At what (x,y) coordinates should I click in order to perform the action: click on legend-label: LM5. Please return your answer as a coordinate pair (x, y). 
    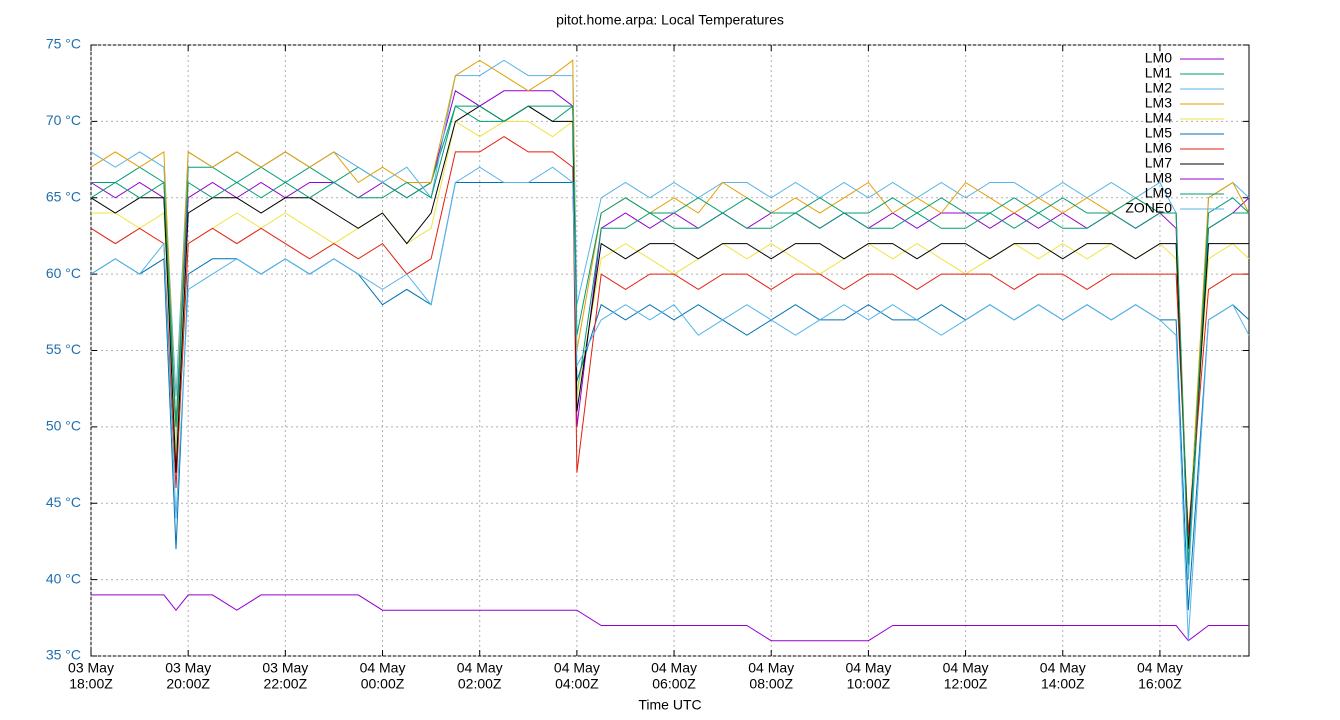
    Looking at the image, I should click on (1158, 133).